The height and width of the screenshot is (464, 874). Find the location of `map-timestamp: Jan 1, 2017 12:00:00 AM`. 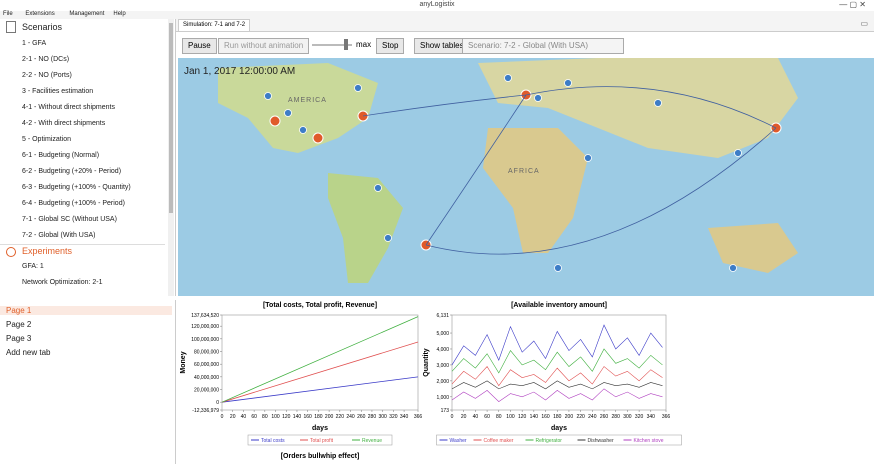

map-timestamp: Jan 1, 2017 12:00:00 AM is located at coordinates (239, 71).